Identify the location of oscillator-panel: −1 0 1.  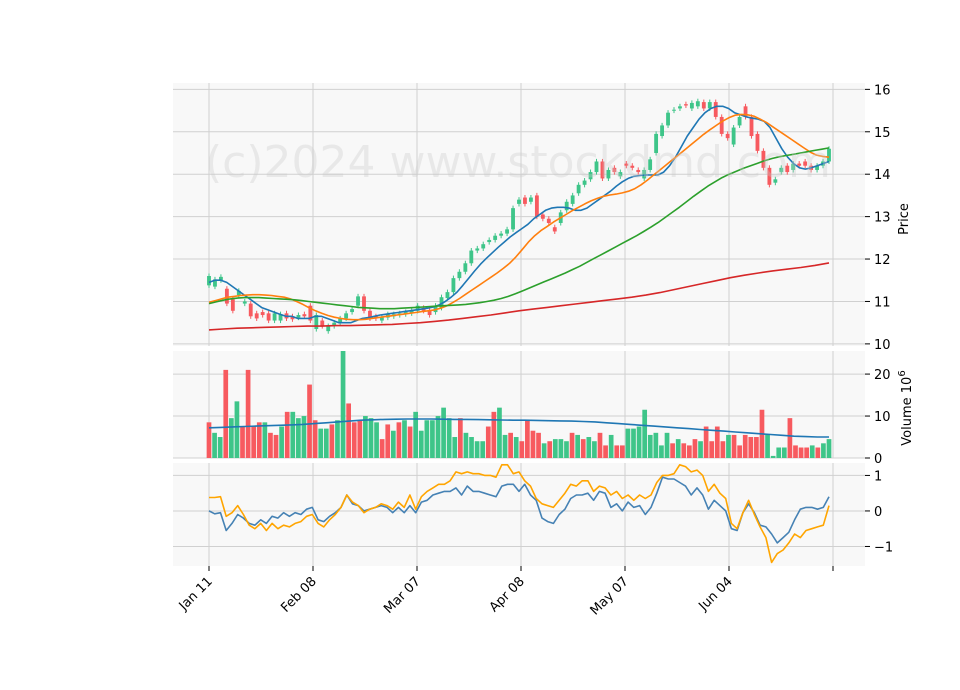
(533, 514).